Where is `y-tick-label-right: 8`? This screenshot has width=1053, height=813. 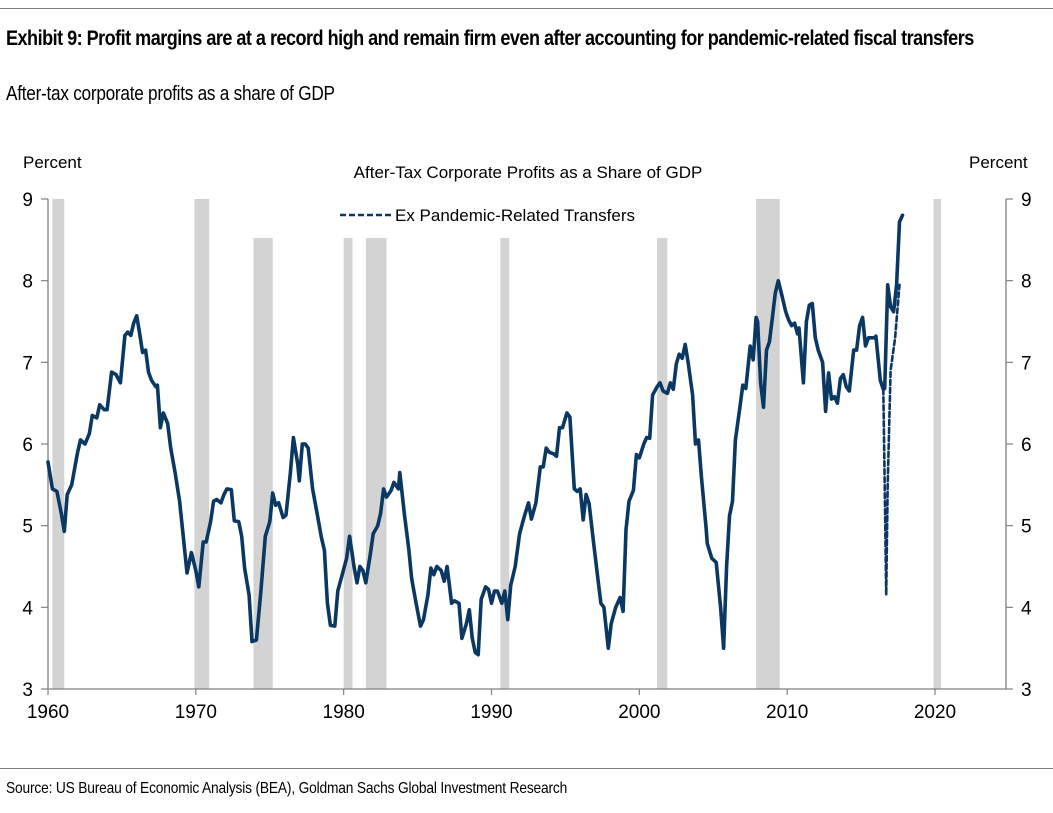 y-tick-label-right: 8 is located at coordinates (1026, 282).